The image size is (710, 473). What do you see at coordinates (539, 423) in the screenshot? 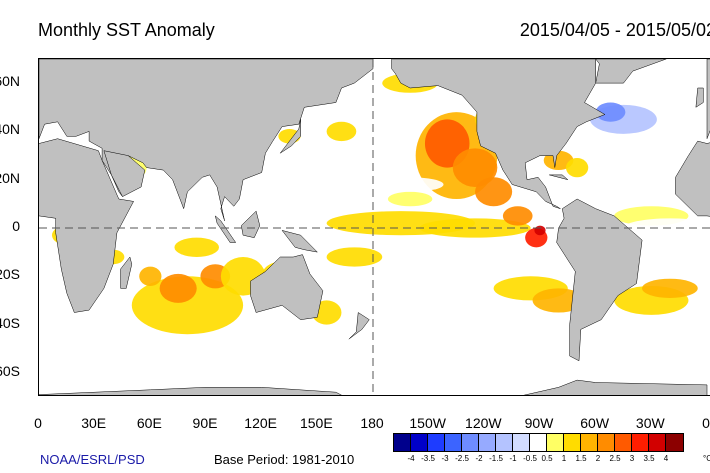
I see `lon-tick-label: 90W` at bounding box center [539, 423].